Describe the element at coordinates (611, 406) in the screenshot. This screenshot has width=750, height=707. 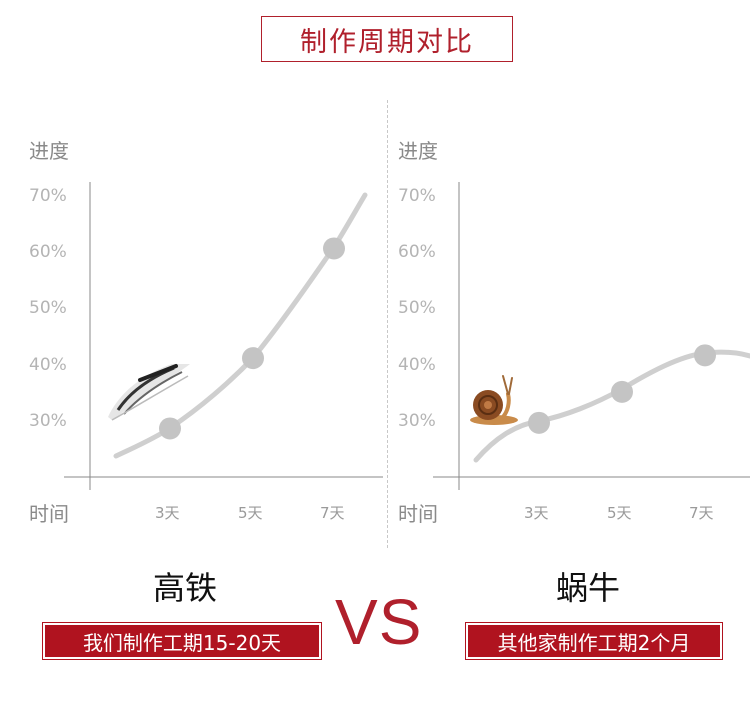
I see `right-curve` at that location.